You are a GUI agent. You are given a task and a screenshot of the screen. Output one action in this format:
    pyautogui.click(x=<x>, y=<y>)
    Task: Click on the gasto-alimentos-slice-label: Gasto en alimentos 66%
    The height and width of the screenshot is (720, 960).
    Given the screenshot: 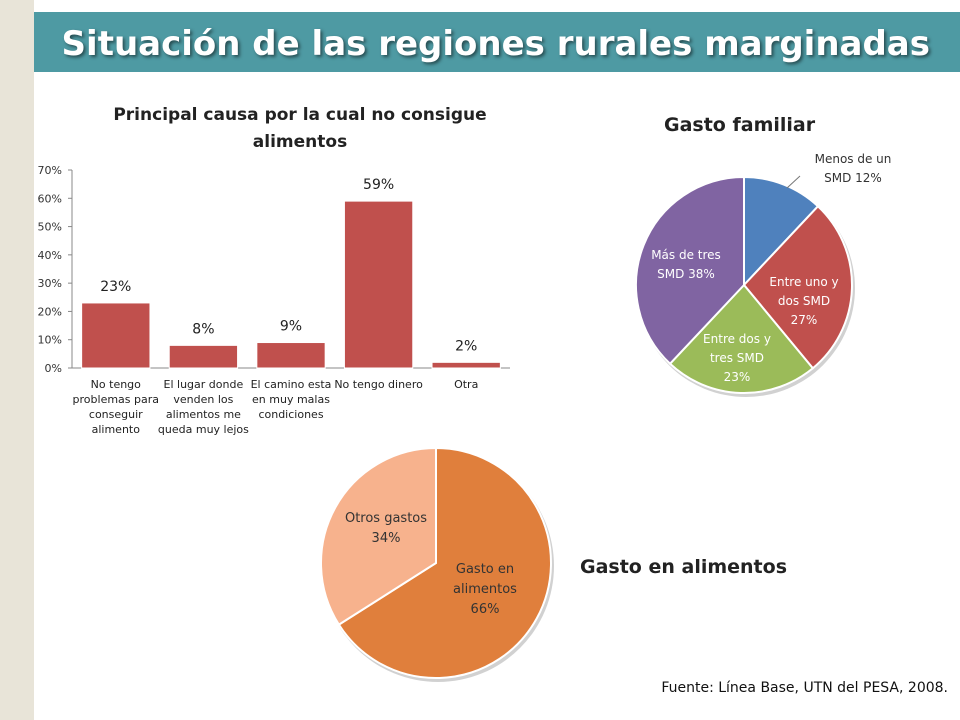 What is the action you would take?
    pyautogui.click(x=485, y=589)
    